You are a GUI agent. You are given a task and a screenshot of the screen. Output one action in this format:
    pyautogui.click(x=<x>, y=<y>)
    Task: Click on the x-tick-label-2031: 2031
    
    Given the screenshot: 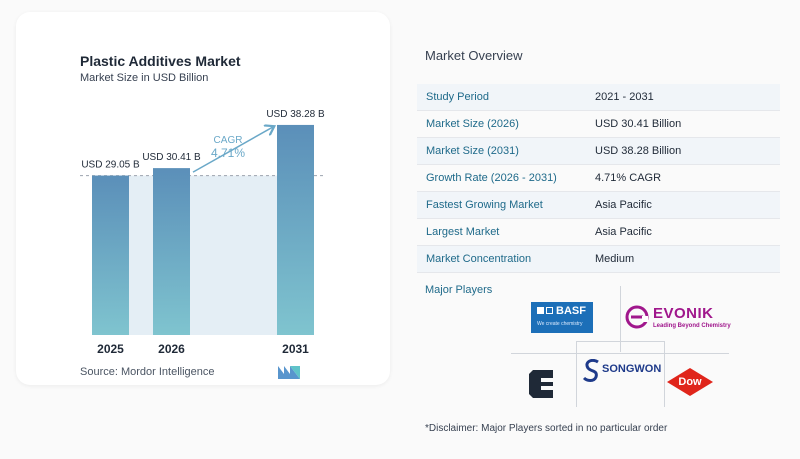 What is the action you would take?
    pyautogui.click(x=295, y=349)
    